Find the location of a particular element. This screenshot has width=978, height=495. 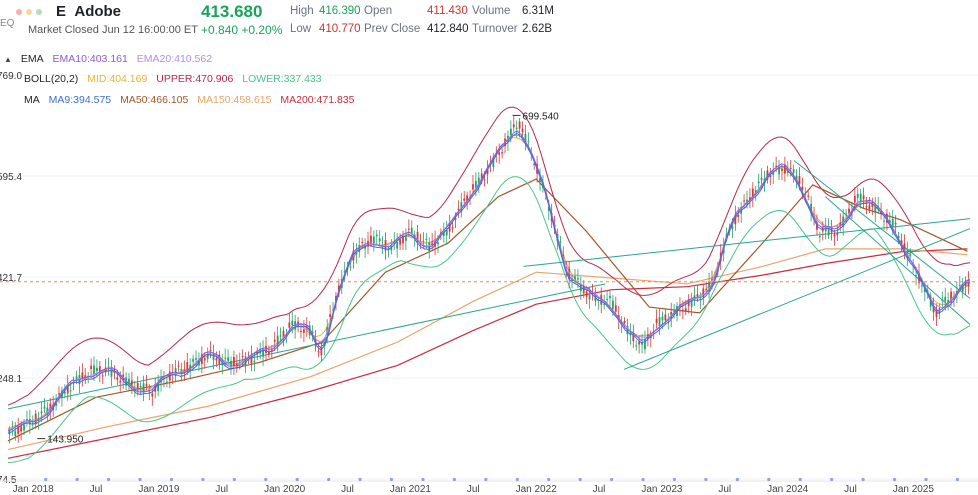

boll-label: BOLL(20,2) is located at coordinates (51, 79).